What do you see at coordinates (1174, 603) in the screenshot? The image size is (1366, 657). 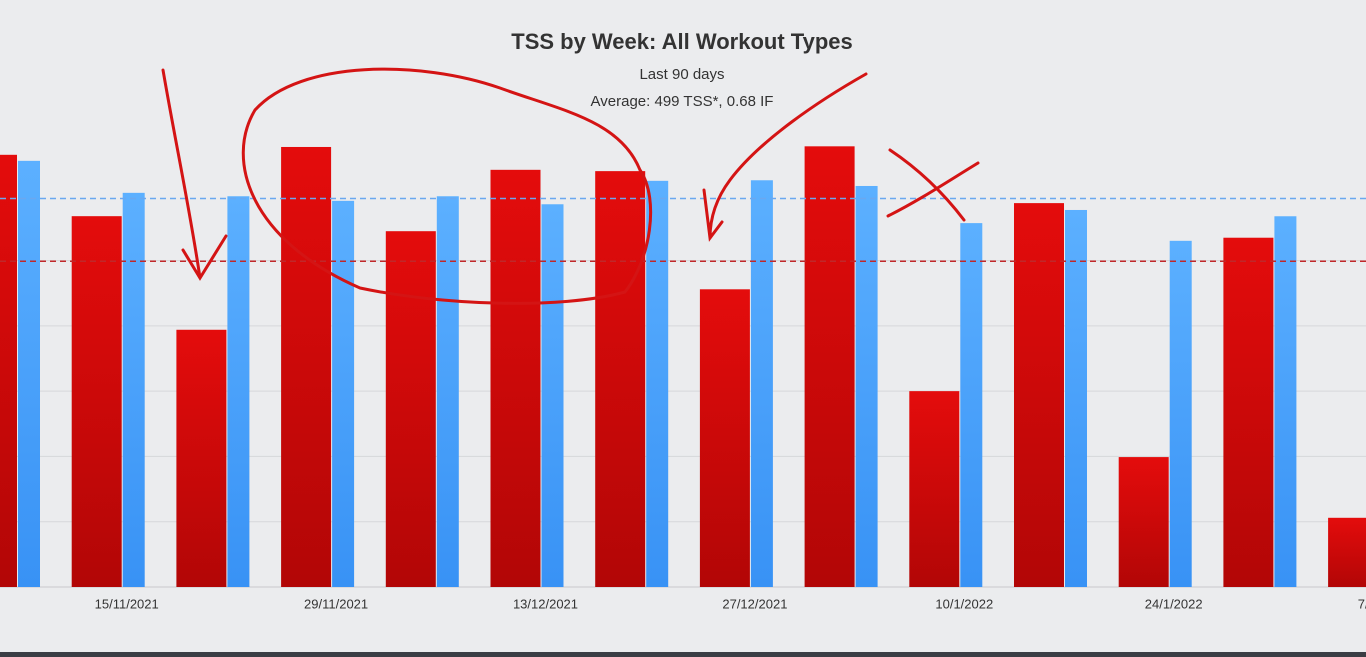 I see `x-tick-label: 24/1/2022` at bounding box center [1174, 603].